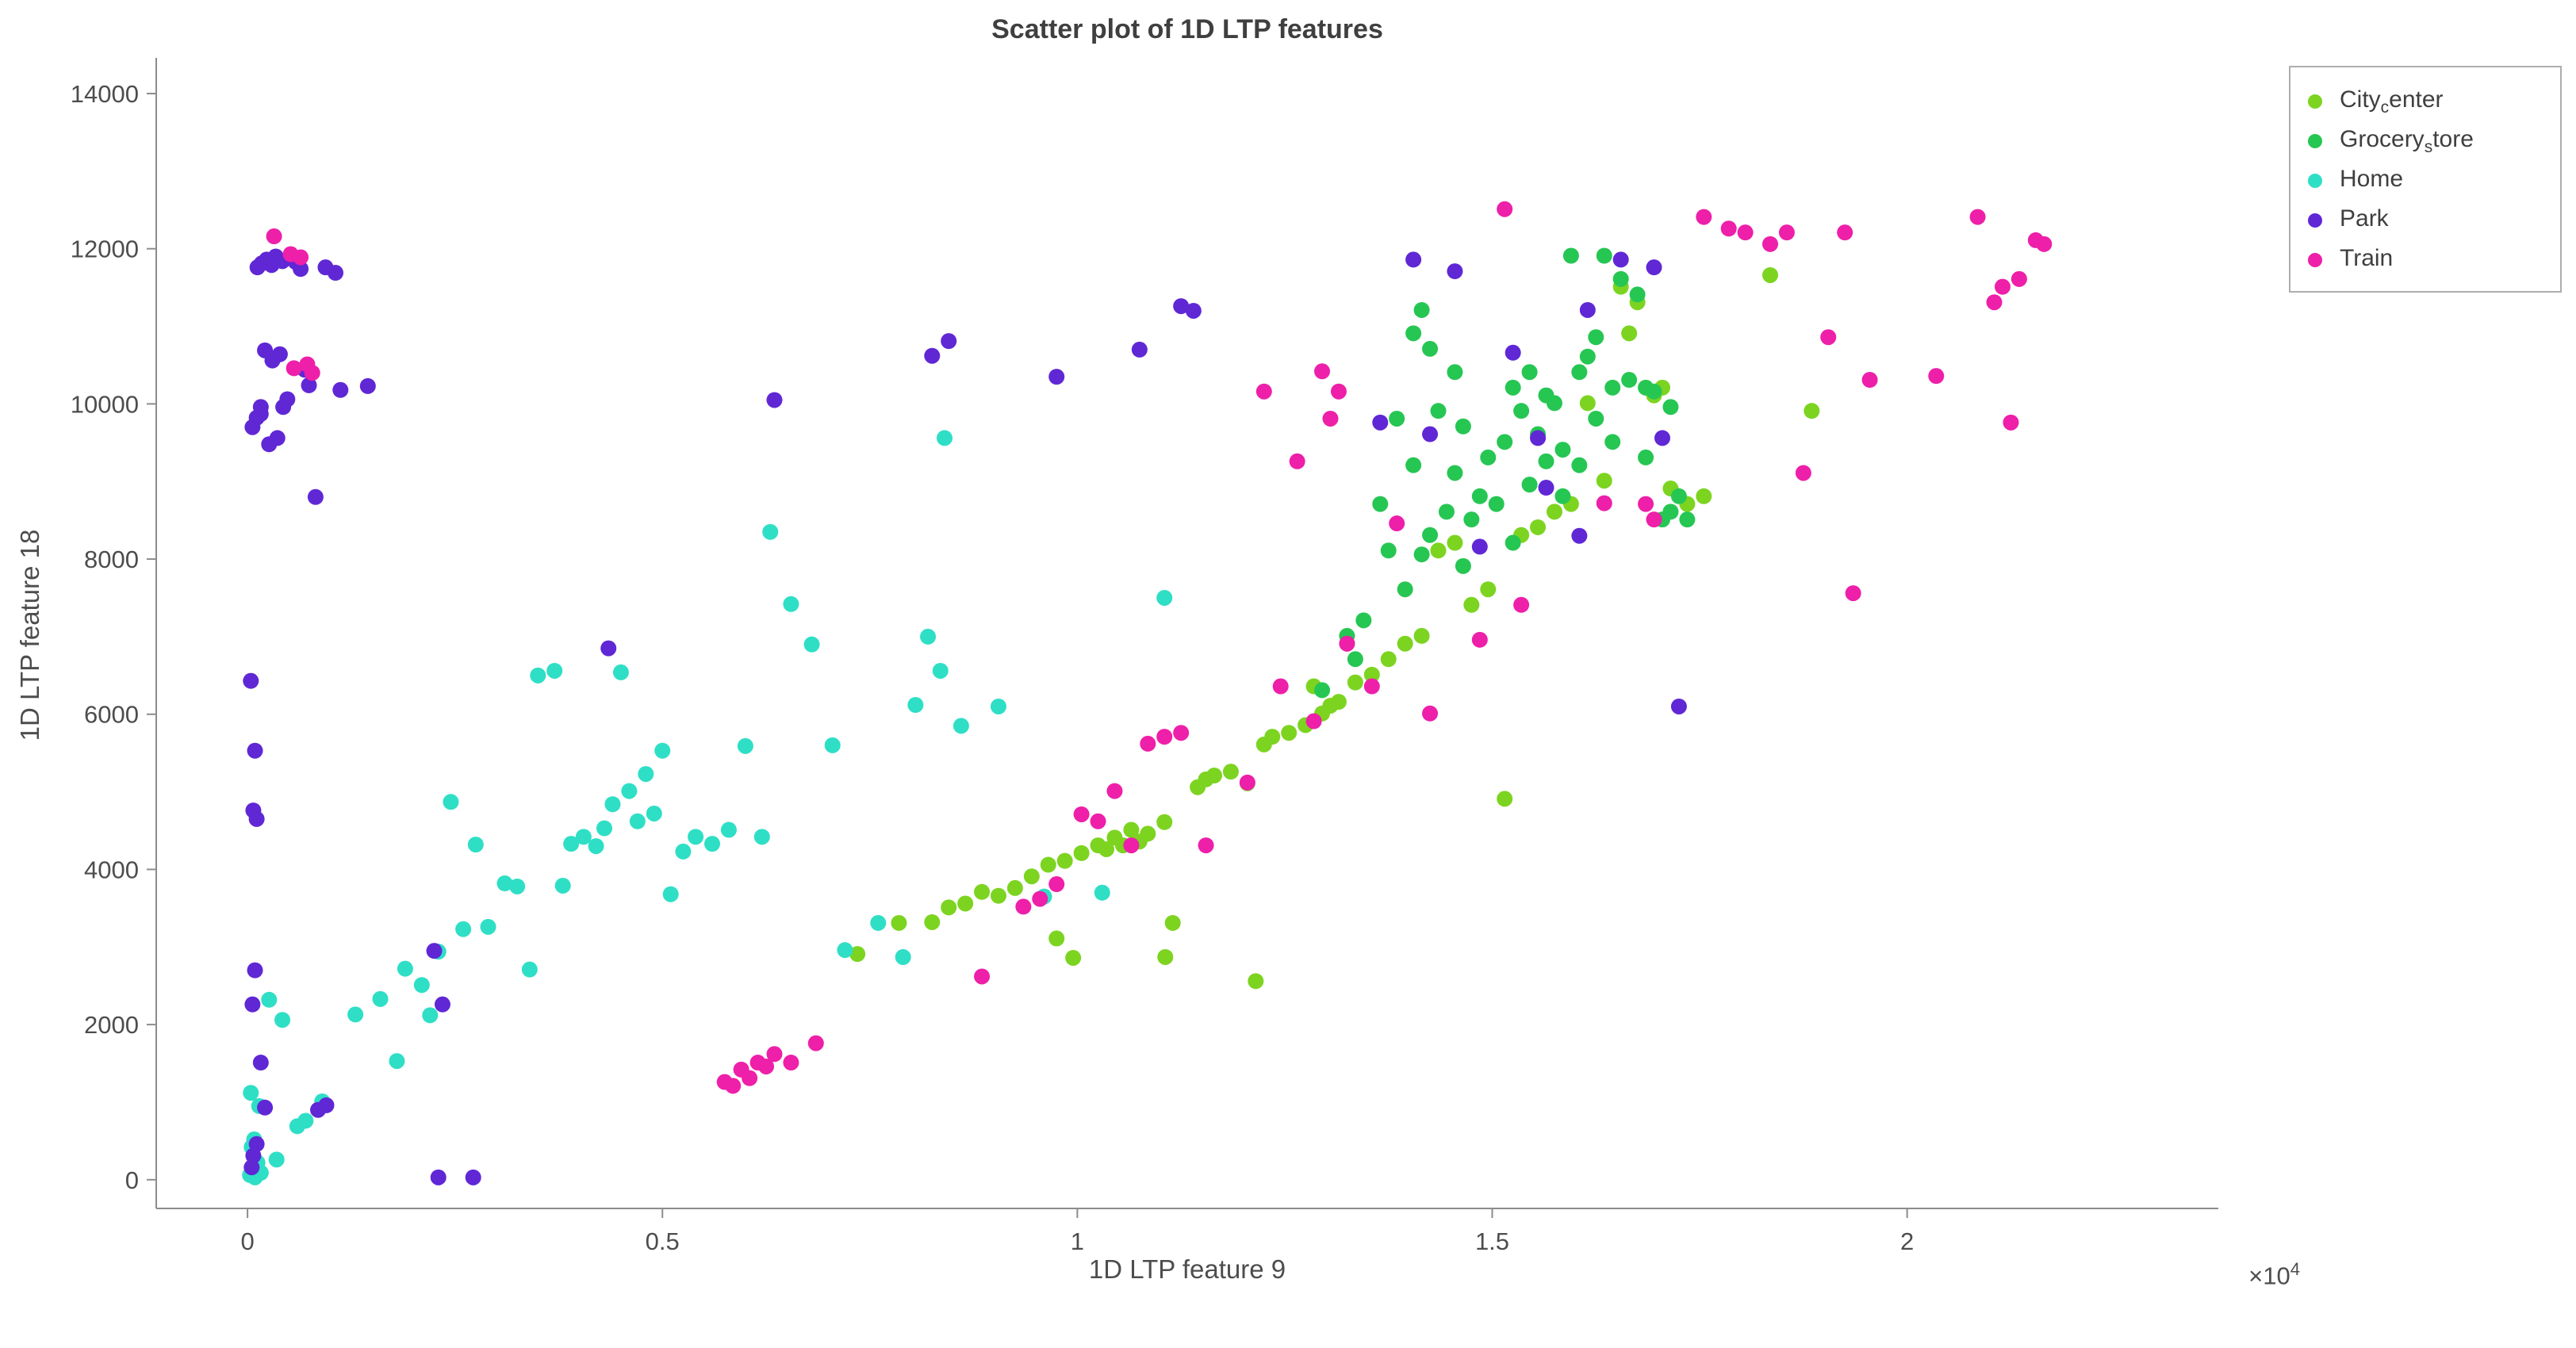 The height and width of the screenshot is (1348, 2576). What do you see at coordinates (2365, 218) in the screenshot?
I see `legend-label: Park` at bounding box center [2365, 218].